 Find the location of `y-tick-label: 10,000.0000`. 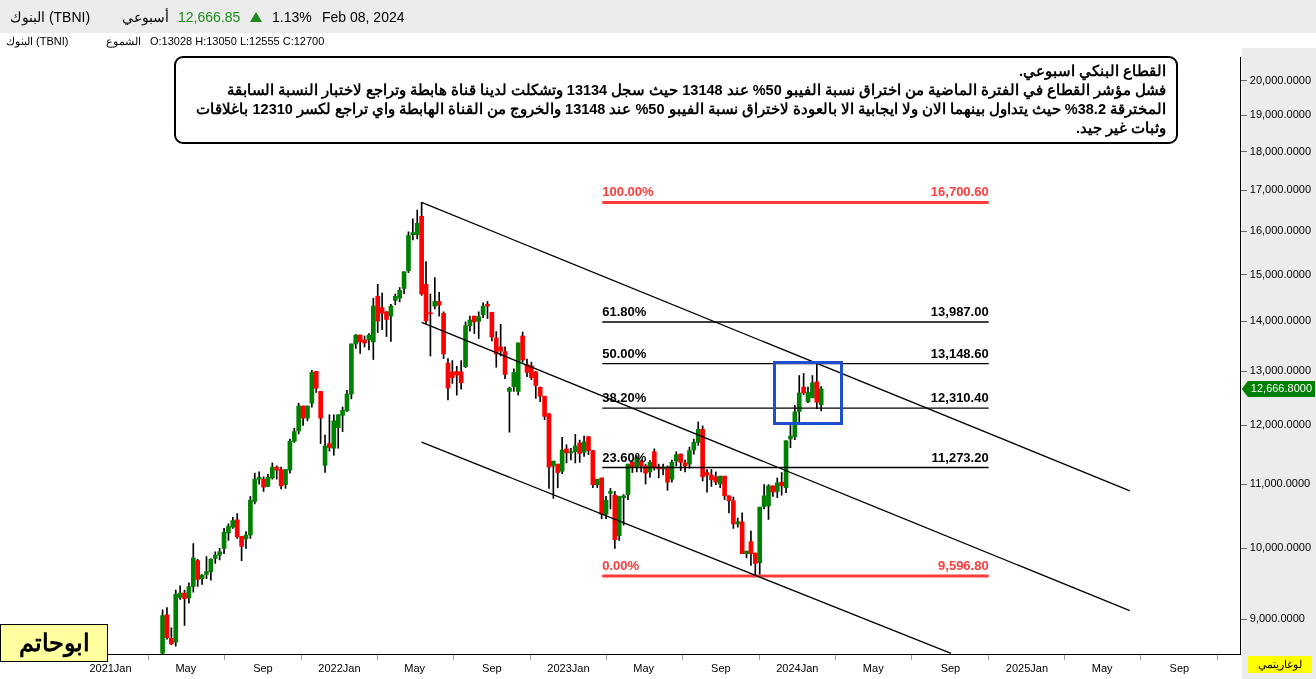

y-tick-label: 10,000.0000 is located at coordinates (1280, 547).